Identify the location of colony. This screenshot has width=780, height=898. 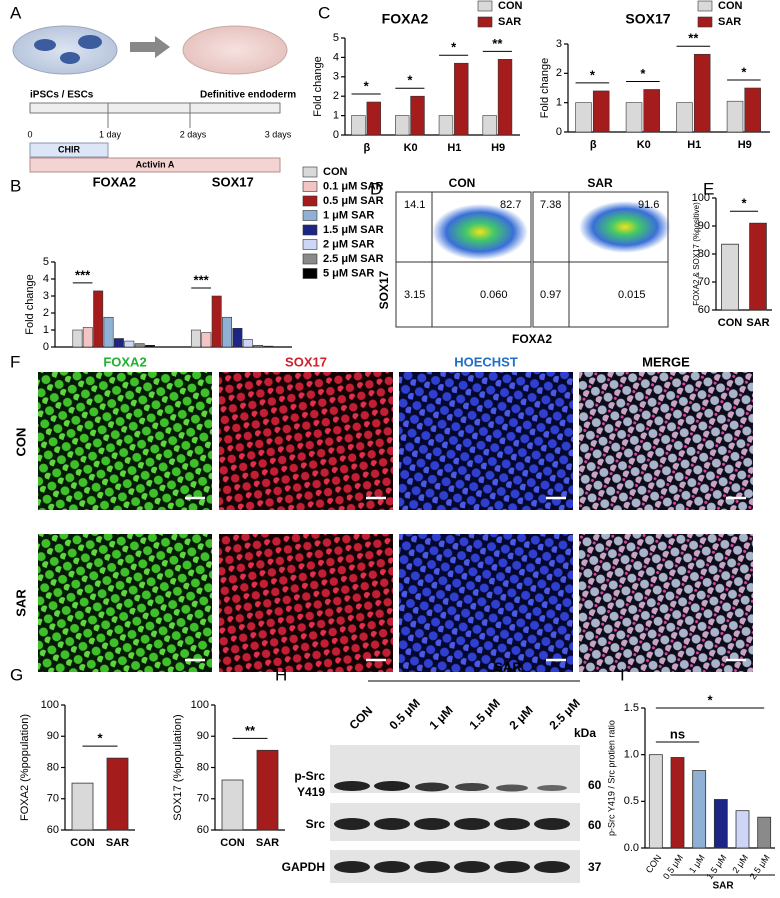
(70, 58).